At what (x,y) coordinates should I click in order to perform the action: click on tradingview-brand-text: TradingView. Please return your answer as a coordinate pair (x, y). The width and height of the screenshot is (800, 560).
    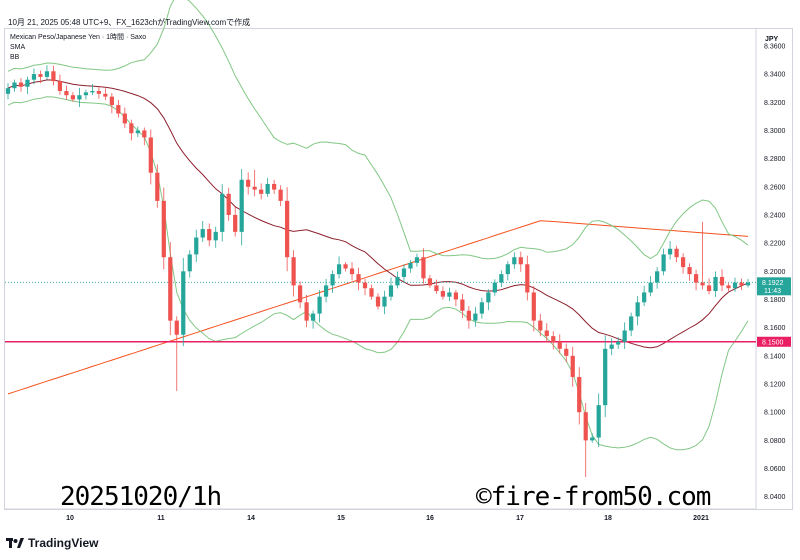
    Looking at the image, I should click on (63, 543).